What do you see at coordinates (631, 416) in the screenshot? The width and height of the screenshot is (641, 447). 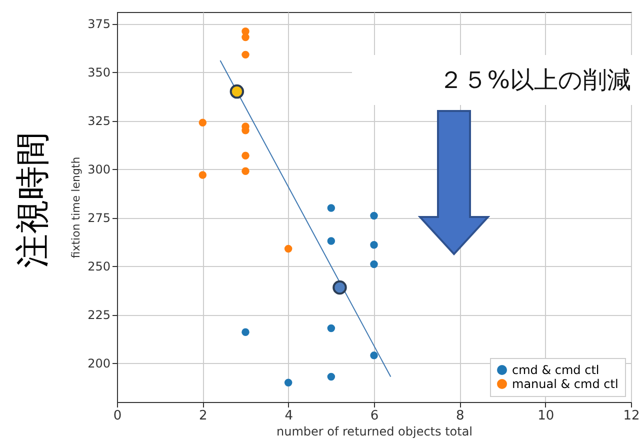 I see `x-tick-label: 12` at bounding box center [631, 416].